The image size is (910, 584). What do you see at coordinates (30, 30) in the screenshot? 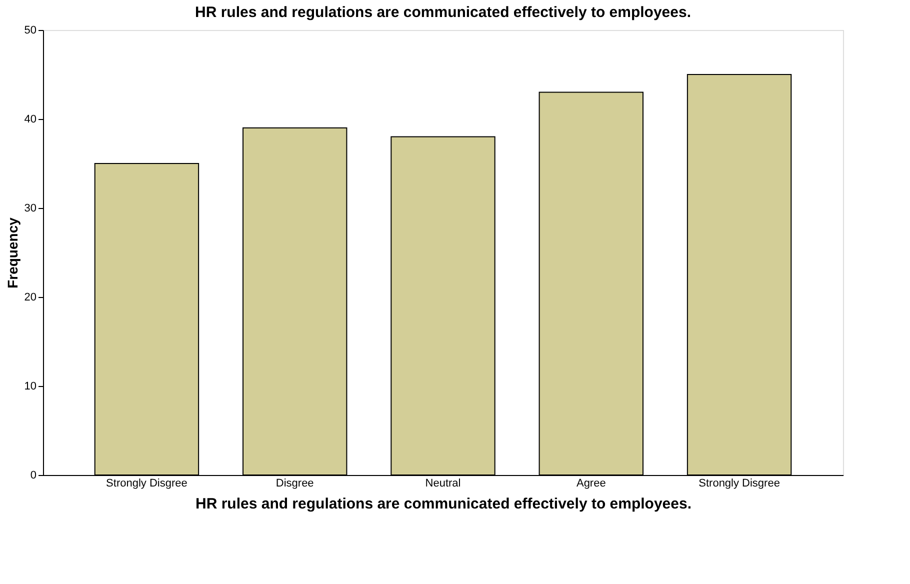
I see `y-tick-label: 50` at bounding box center [30, 30].